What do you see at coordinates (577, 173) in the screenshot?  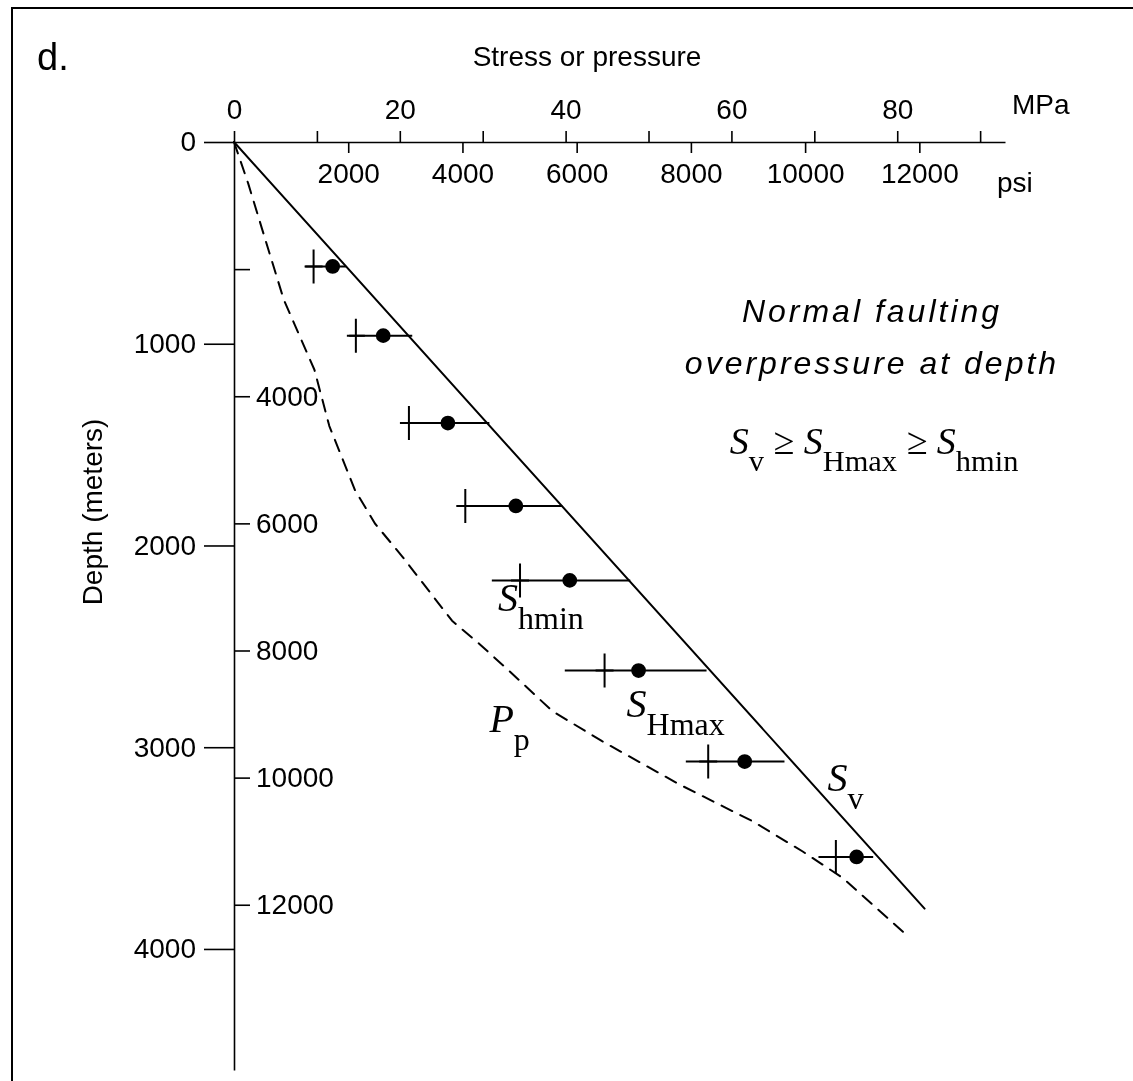 I see `x2-tick-label: 6000` at bounding box center [577, 173].